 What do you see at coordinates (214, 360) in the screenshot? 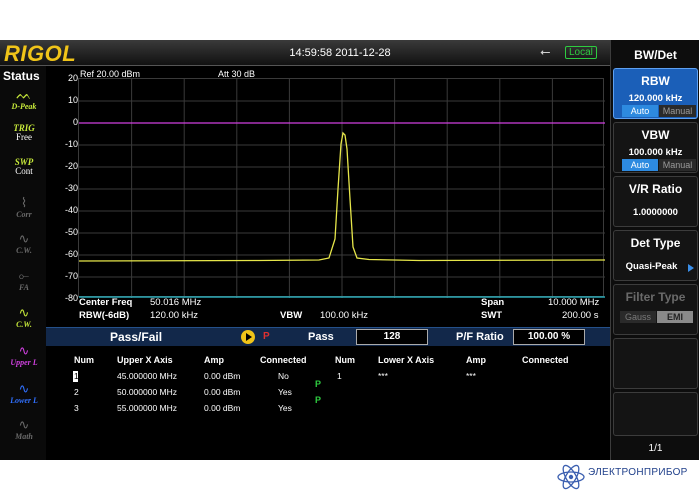
I see `upper-amp-header: Amp` at bounding box center [214, 360].